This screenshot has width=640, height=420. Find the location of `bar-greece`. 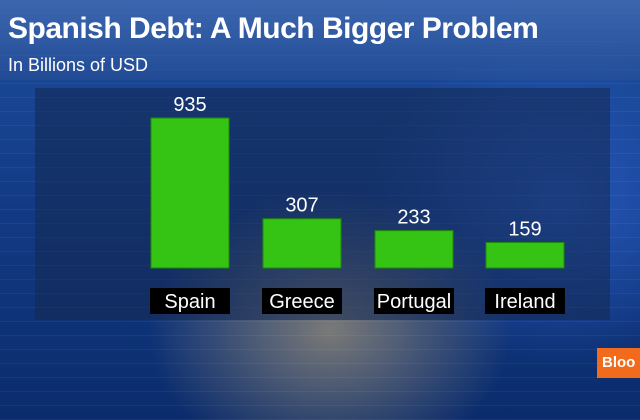

bar-greece is located at coordinates (302, 243).